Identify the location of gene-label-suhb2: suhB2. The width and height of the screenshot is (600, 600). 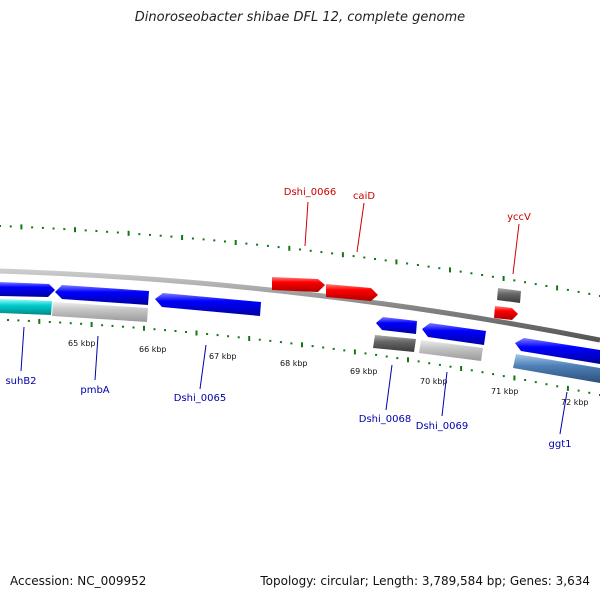
(20, 381).